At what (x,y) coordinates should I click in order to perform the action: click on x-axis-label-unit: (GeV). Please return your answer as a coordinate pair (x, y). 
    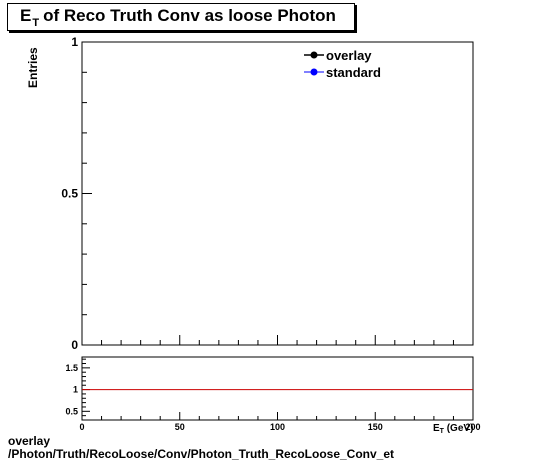
    Looking at the image, I should click on (458, 428).